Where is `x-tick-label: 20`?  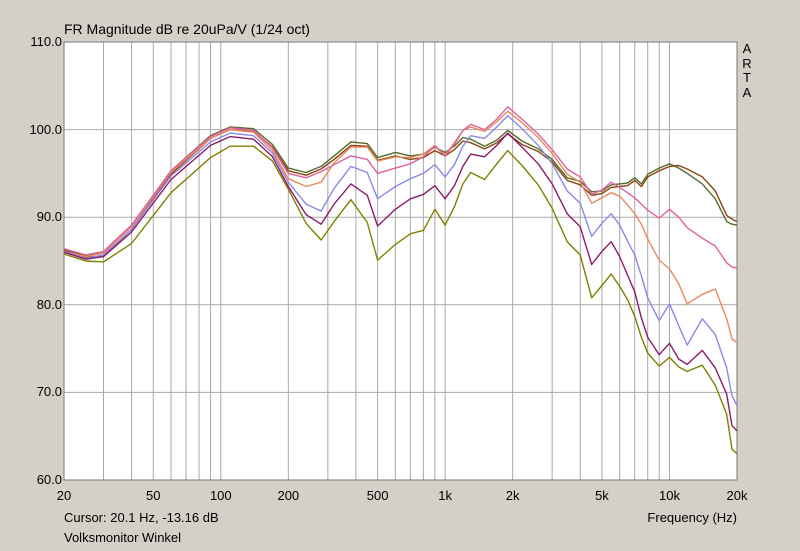
x-tick-label: 20 is located at coordinates (64, 495).